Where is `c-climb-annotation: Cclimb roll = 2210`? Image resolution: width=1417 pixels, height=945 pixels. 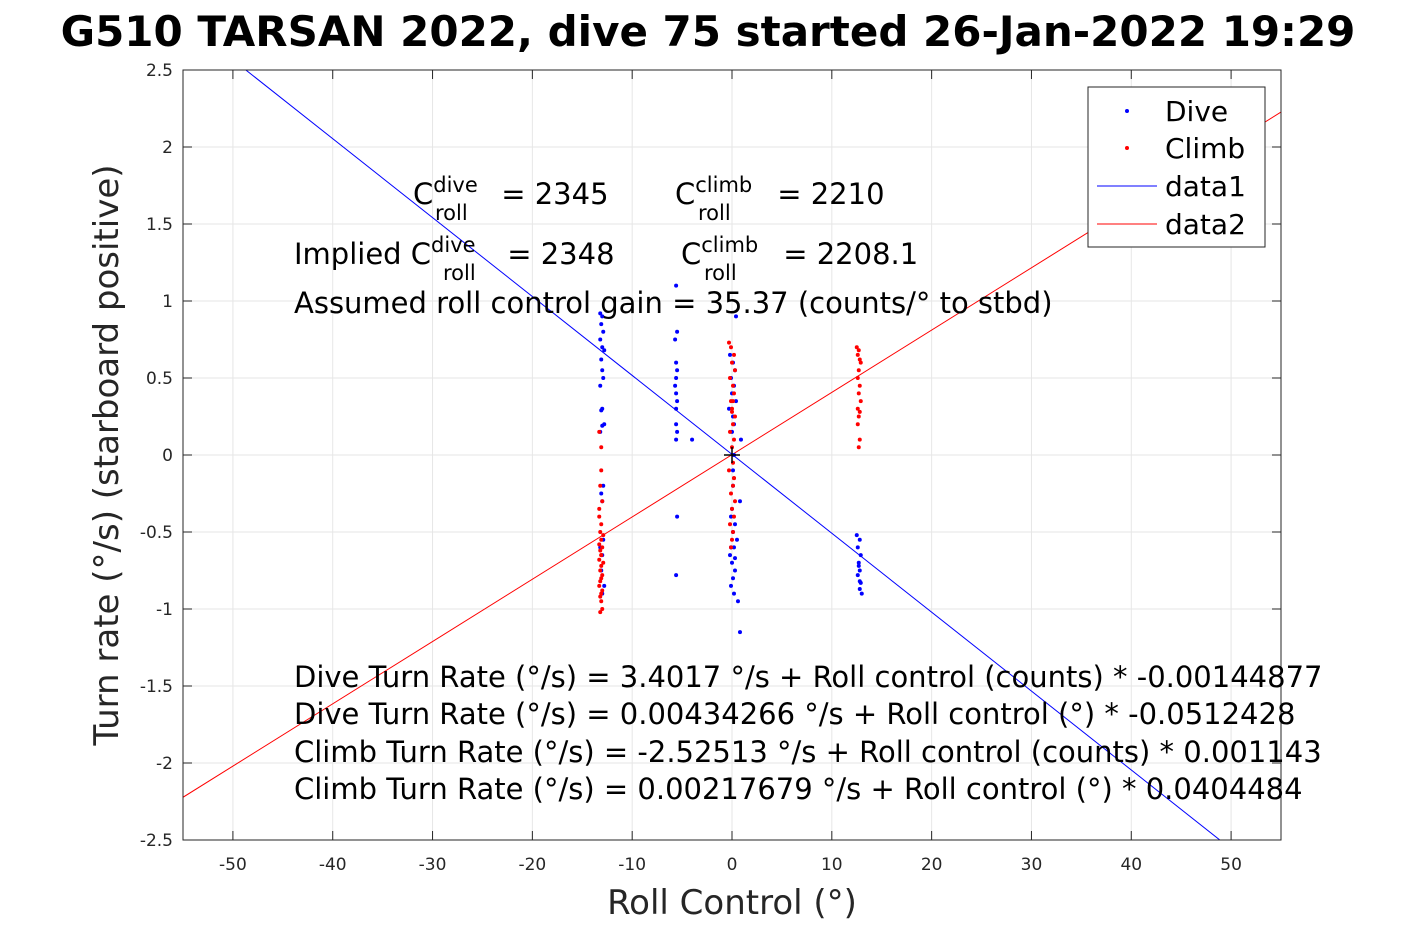
c-climb-annotation: Cclimb roll = 2210 is located at coordinates (780, 199).